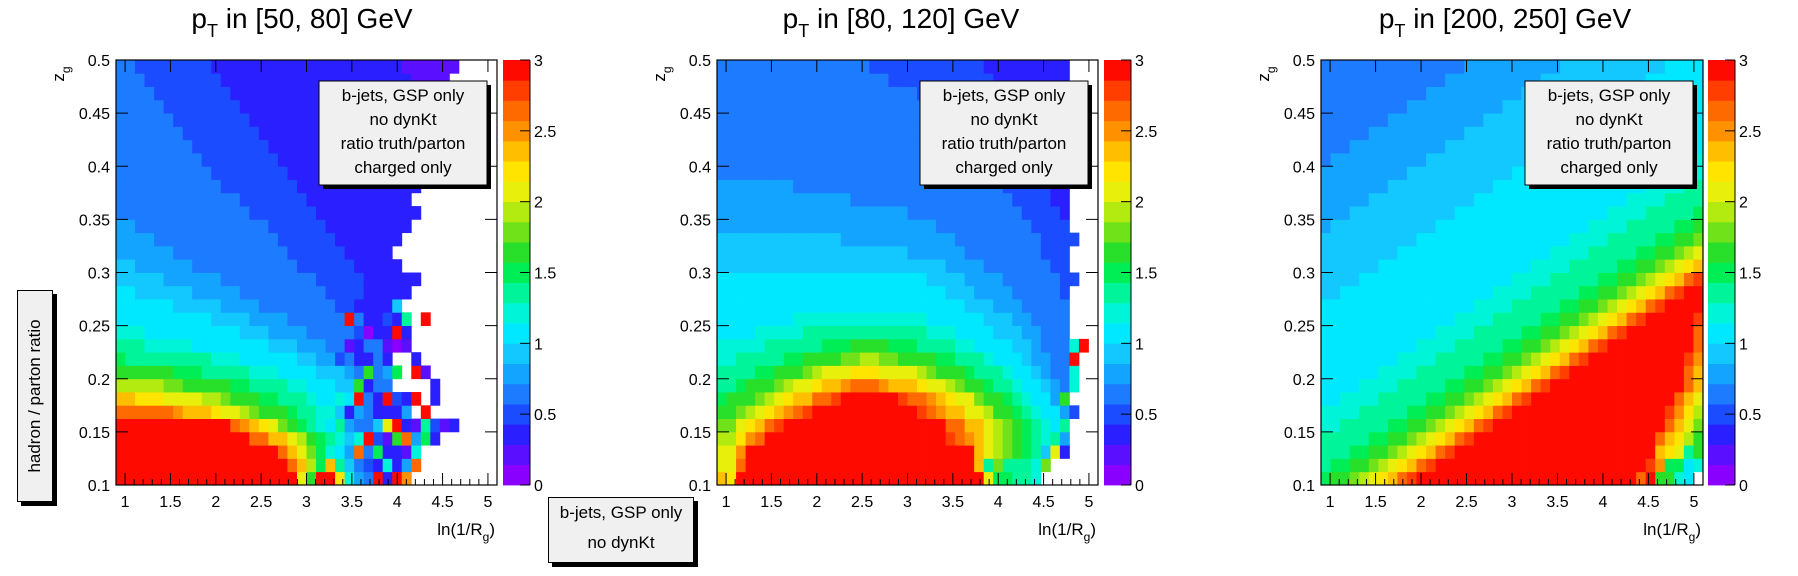 This screenshot has width=1798, height=576. I want to click on y-tick-label: 0.35, so click(94, 220).